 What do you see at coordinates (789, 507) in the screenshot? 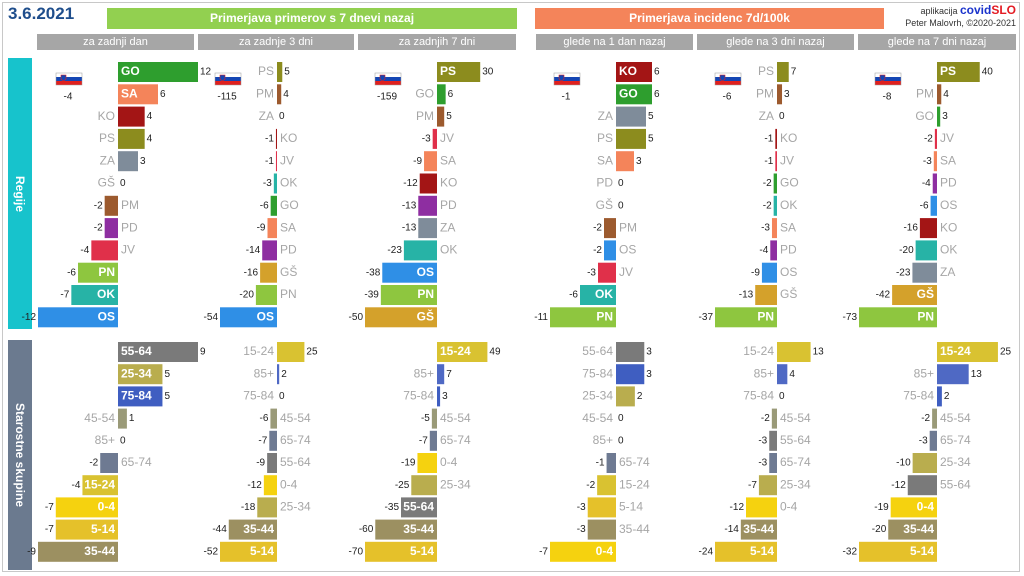
I see `ages-inc-3d-category-0-4: 0-4` at bounding box center [789, 507].